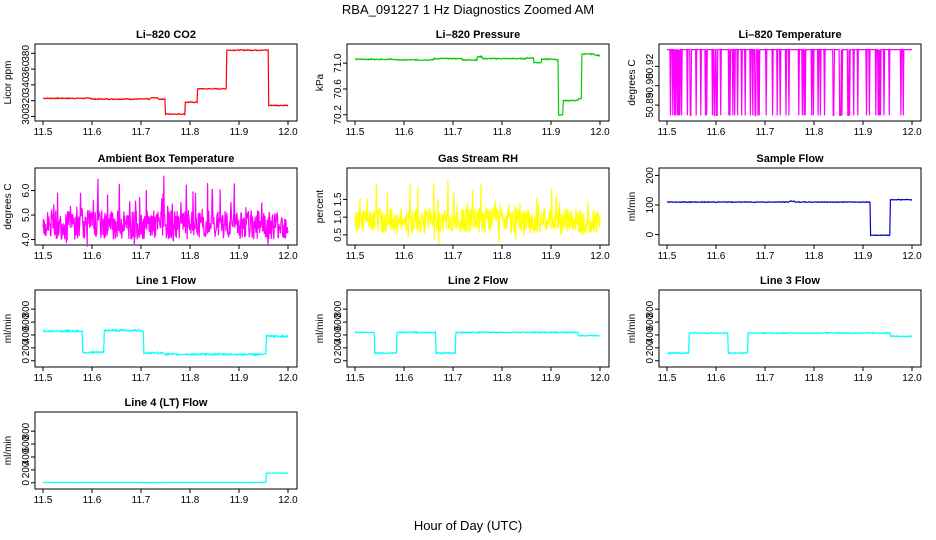 This screenshot has height=540, width=936. I want to click on series-line-rh, so click(477, 212).